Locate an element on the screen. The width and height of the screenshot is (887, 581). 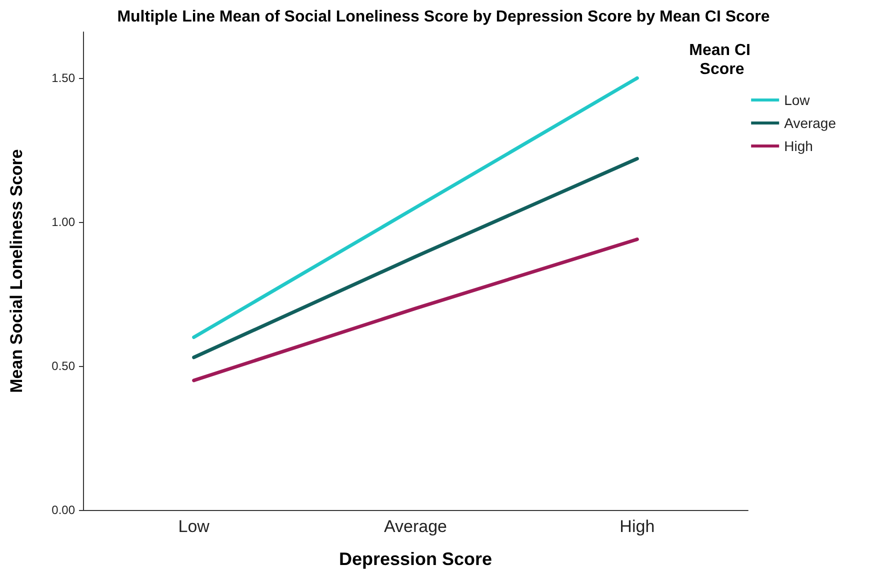
y-tick-label: 1.00 is located at coordinates (64, 222).